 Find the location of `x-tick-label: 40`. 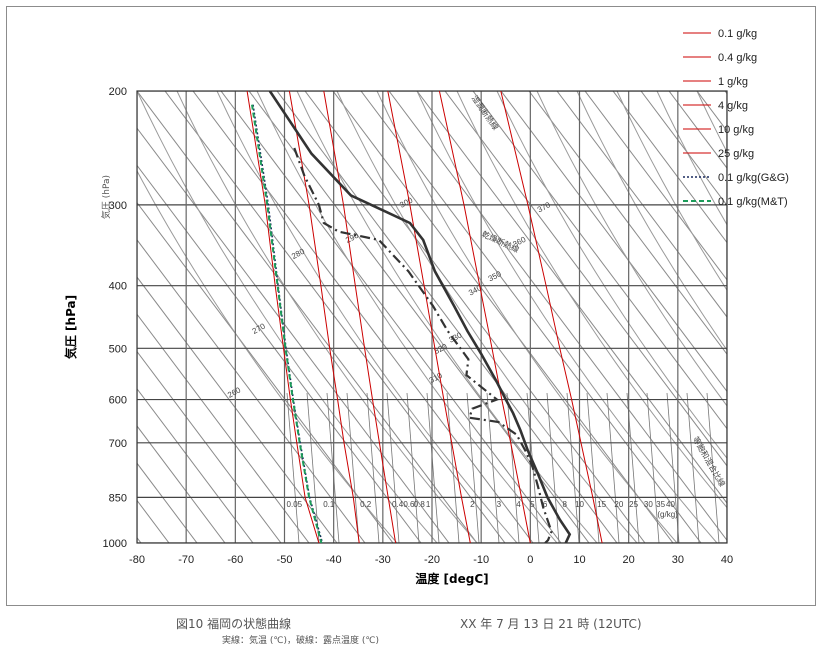

x-tick-label: 40 is located at coordinates (727, 560).